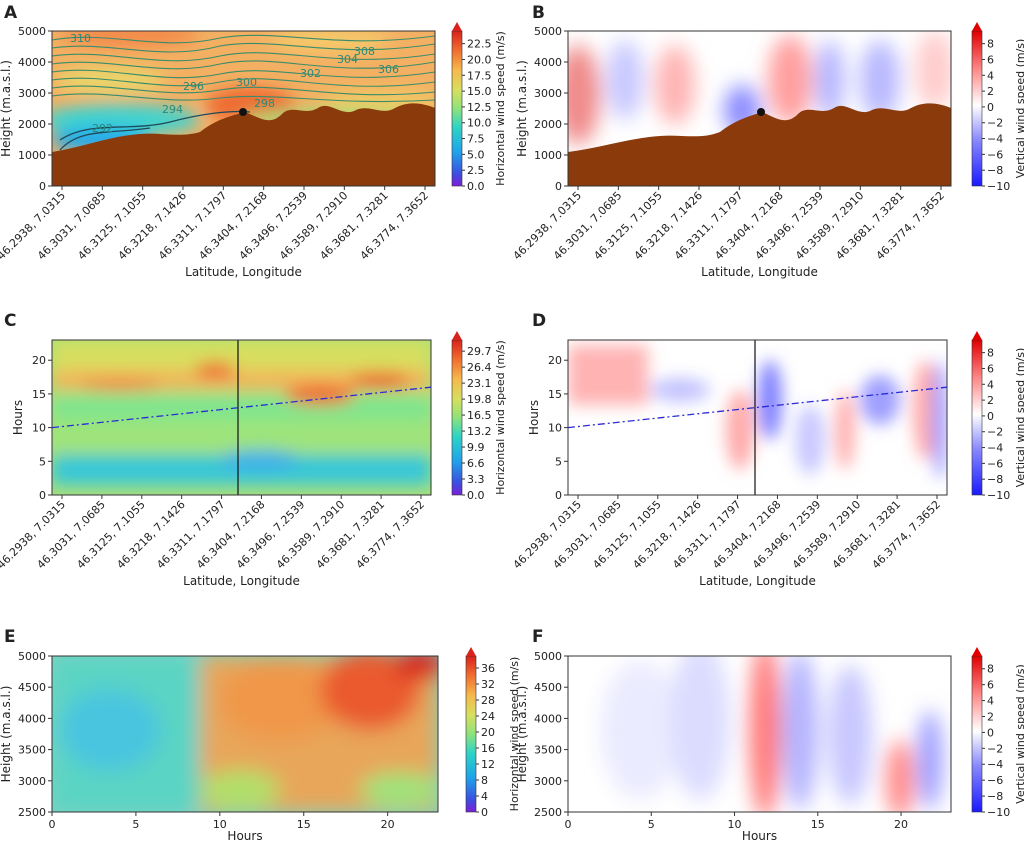 The image size is (1024, 846). I want to click on panel-b-xlabel: Latitude, Longitude, so click(759, 272).